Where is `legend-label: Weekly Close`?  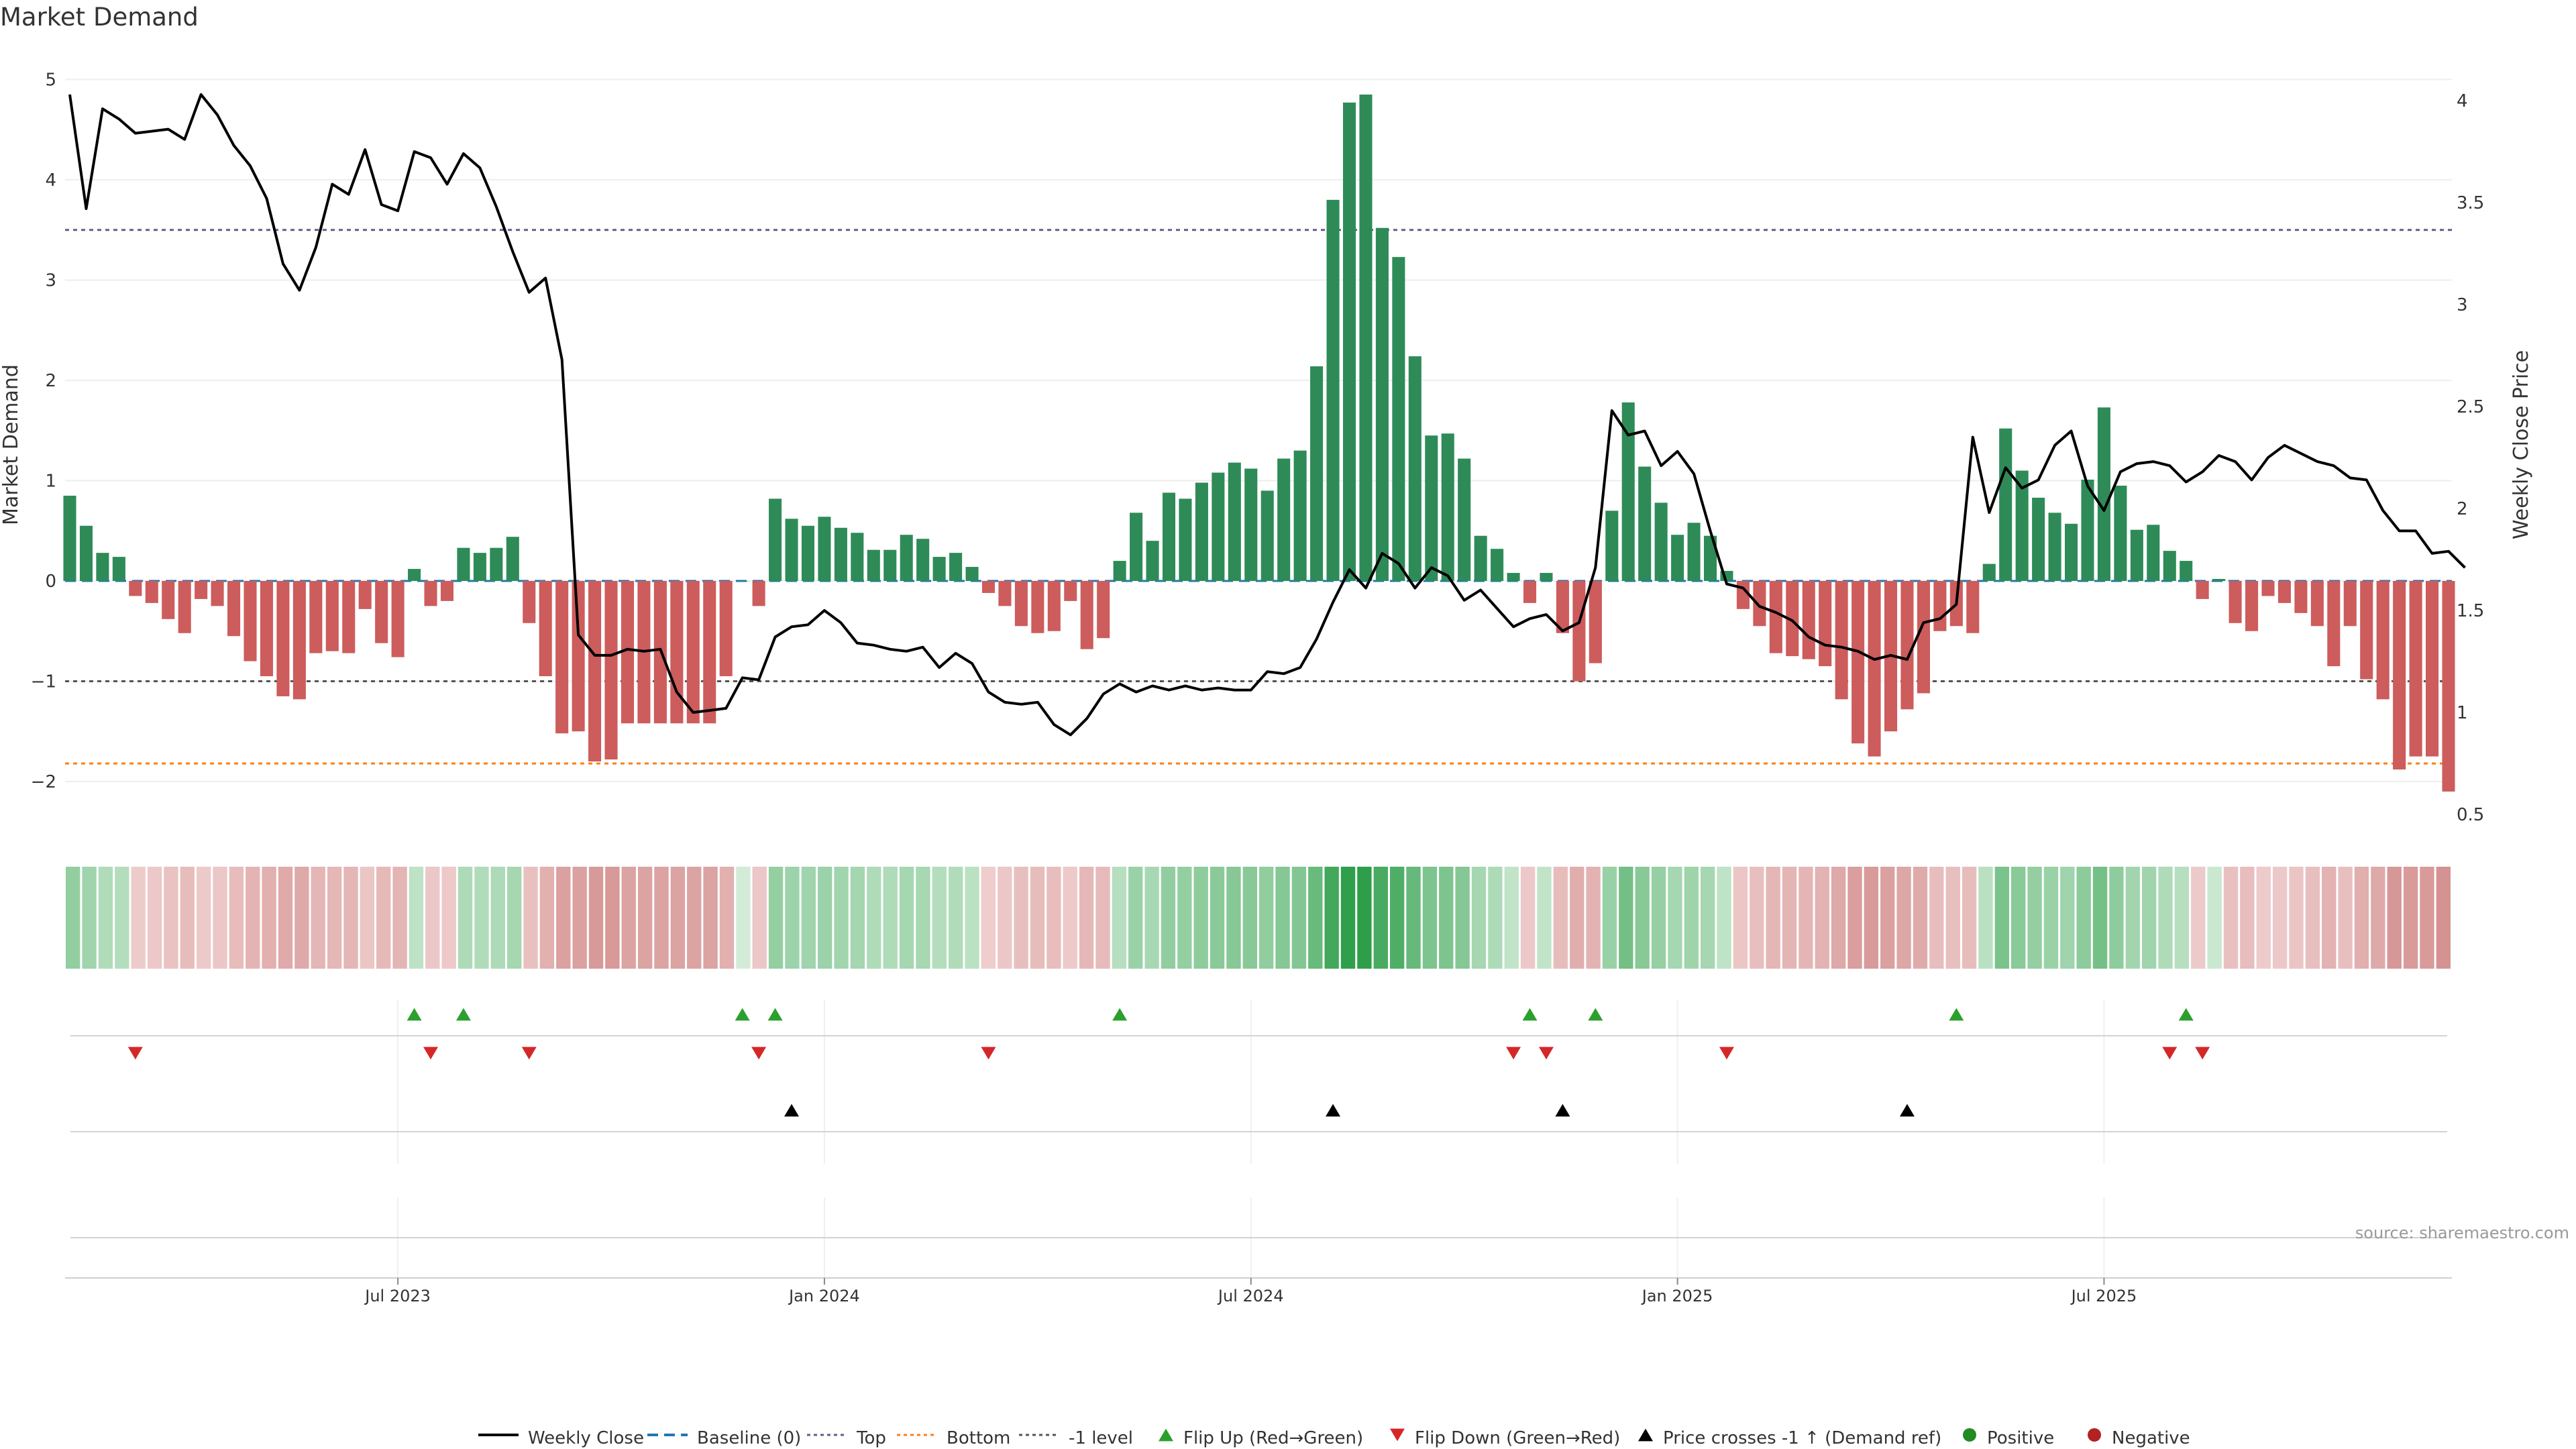 legend-label: Weekly Close is located at coordinates (586, 1438).